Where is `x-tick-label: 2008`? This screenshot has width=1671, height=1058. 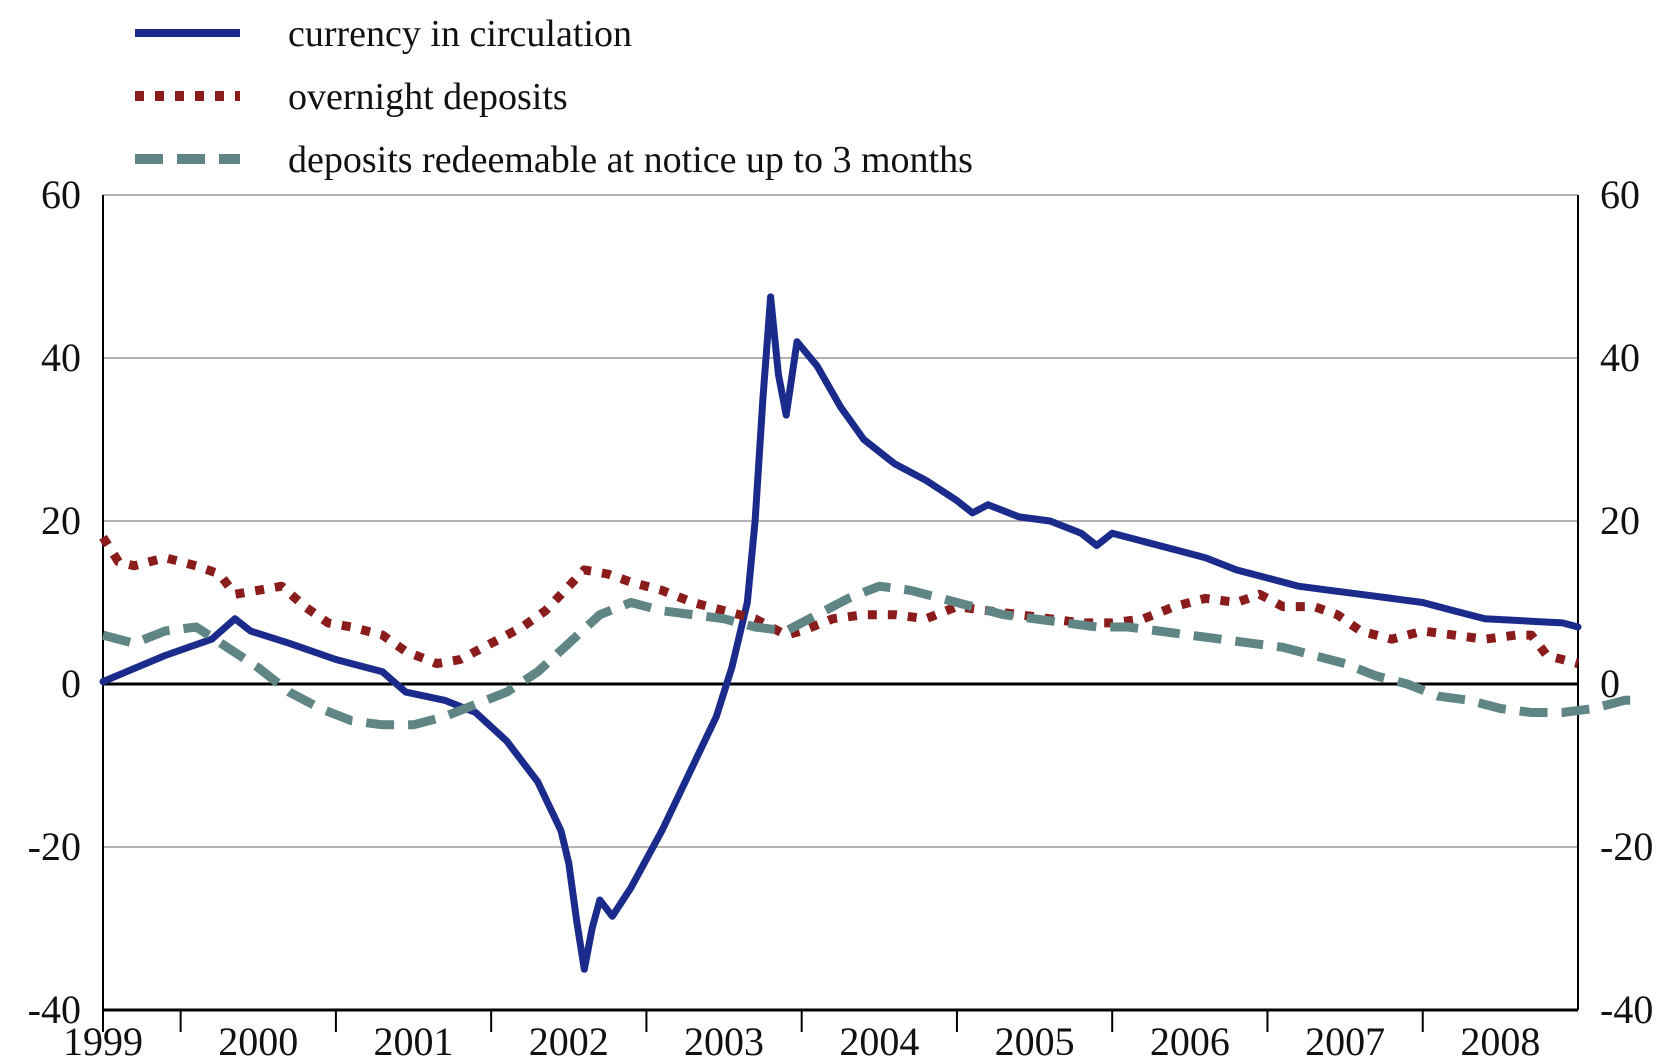
x-tick-label: 2008 is located at coordinates (1500, 1038).